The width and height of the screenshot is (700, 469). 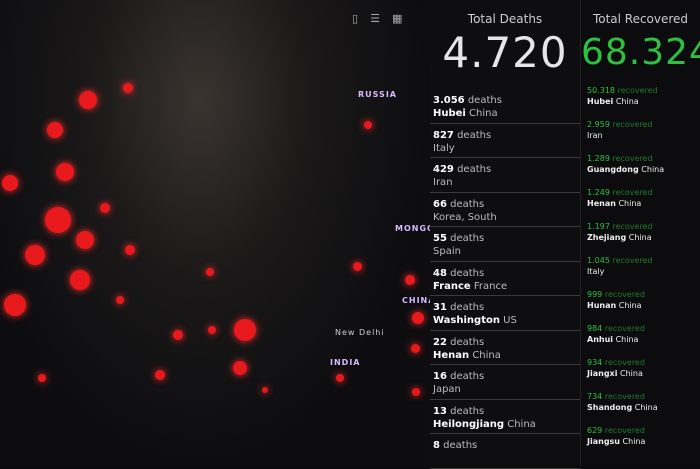 I want to click on device-icon: ▯, so click(x=355, y=18).